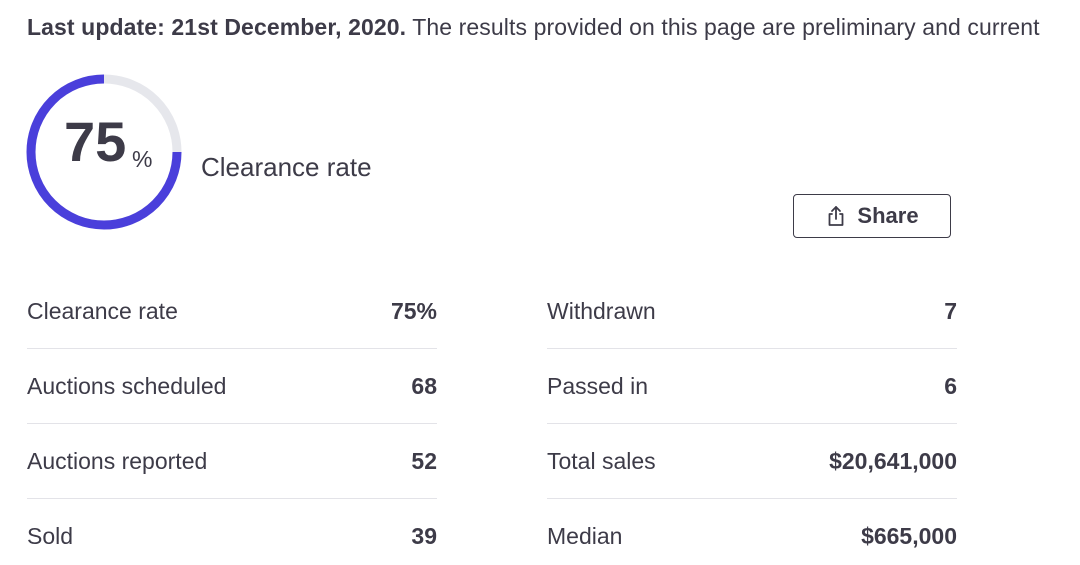 This screenshot has height=565, width=1080. What do you see at coordinates (50, 536) in the screenshot?
I see `stat-label: Sold` at bounding box center [50, 536].